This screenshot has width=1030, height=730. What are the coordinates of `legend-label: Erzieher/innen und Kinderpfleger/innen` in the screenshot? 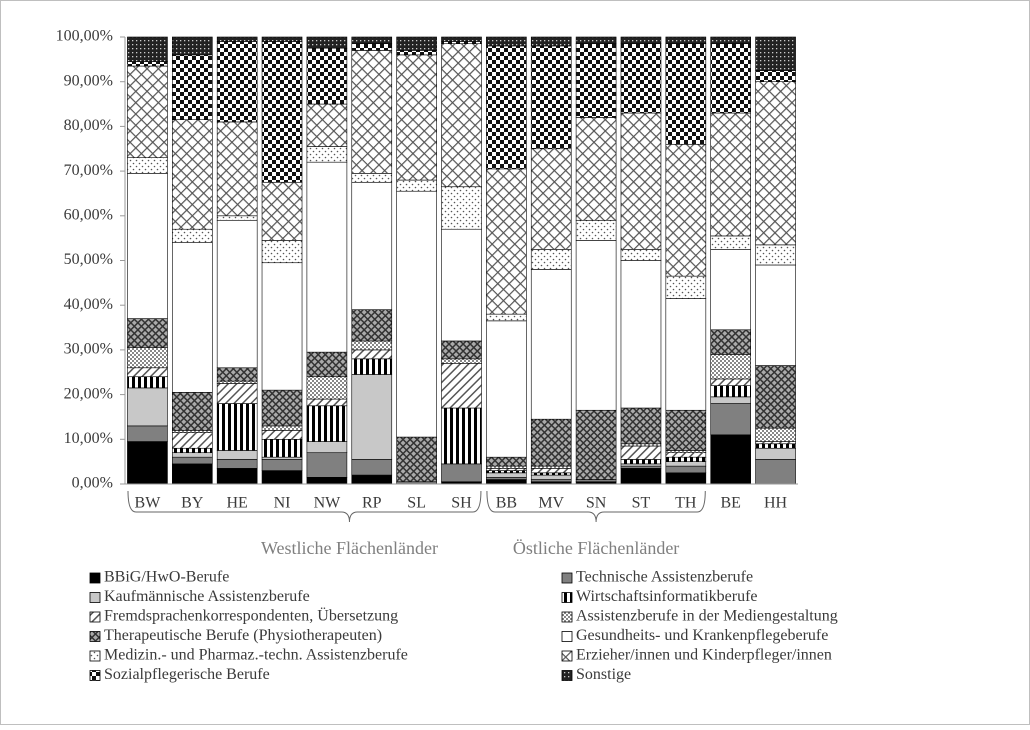 It's located at (704, 655).